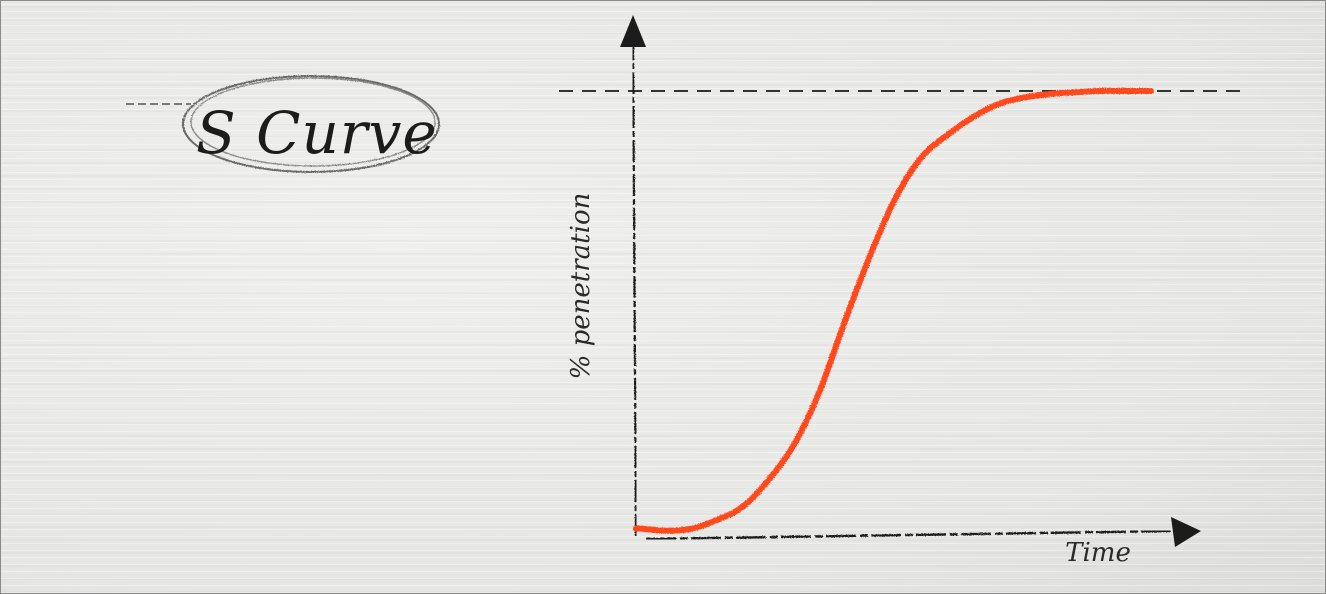 This screenshot has width=1326, height=594. I want to click on x-axis-label: Time, so click(1098, 553).